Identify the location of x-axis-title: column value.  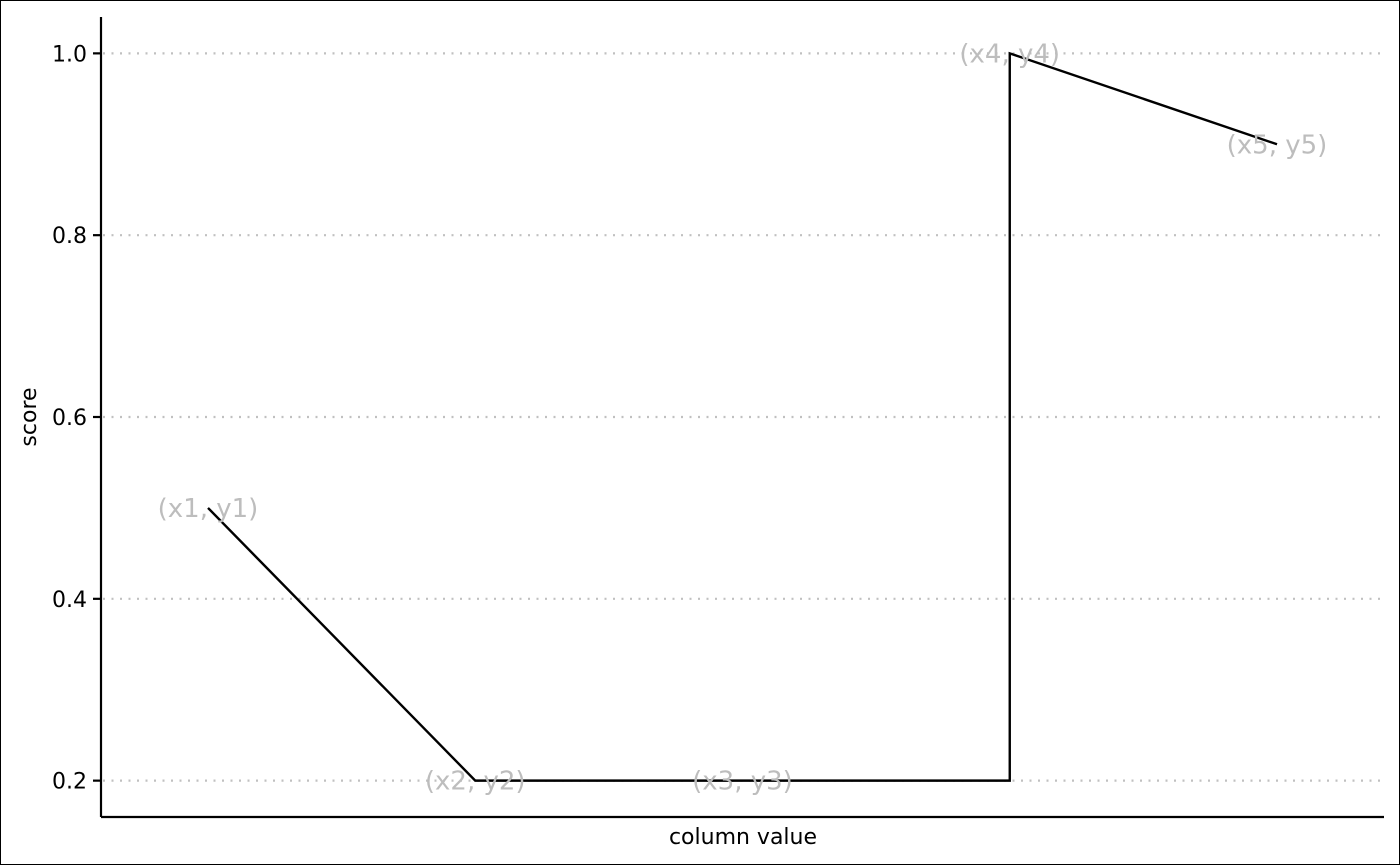
(743, 837).